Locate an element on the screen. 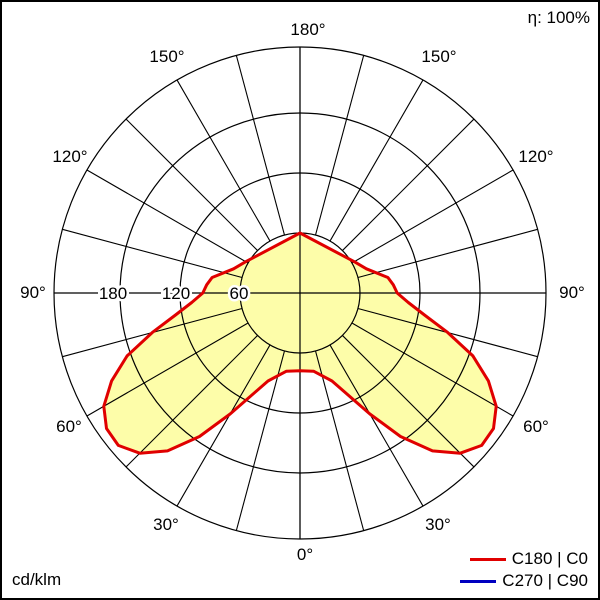 This screenshot has width=600, height=600. efficiency-label: η: 100% is located at coordinates (558, 17).